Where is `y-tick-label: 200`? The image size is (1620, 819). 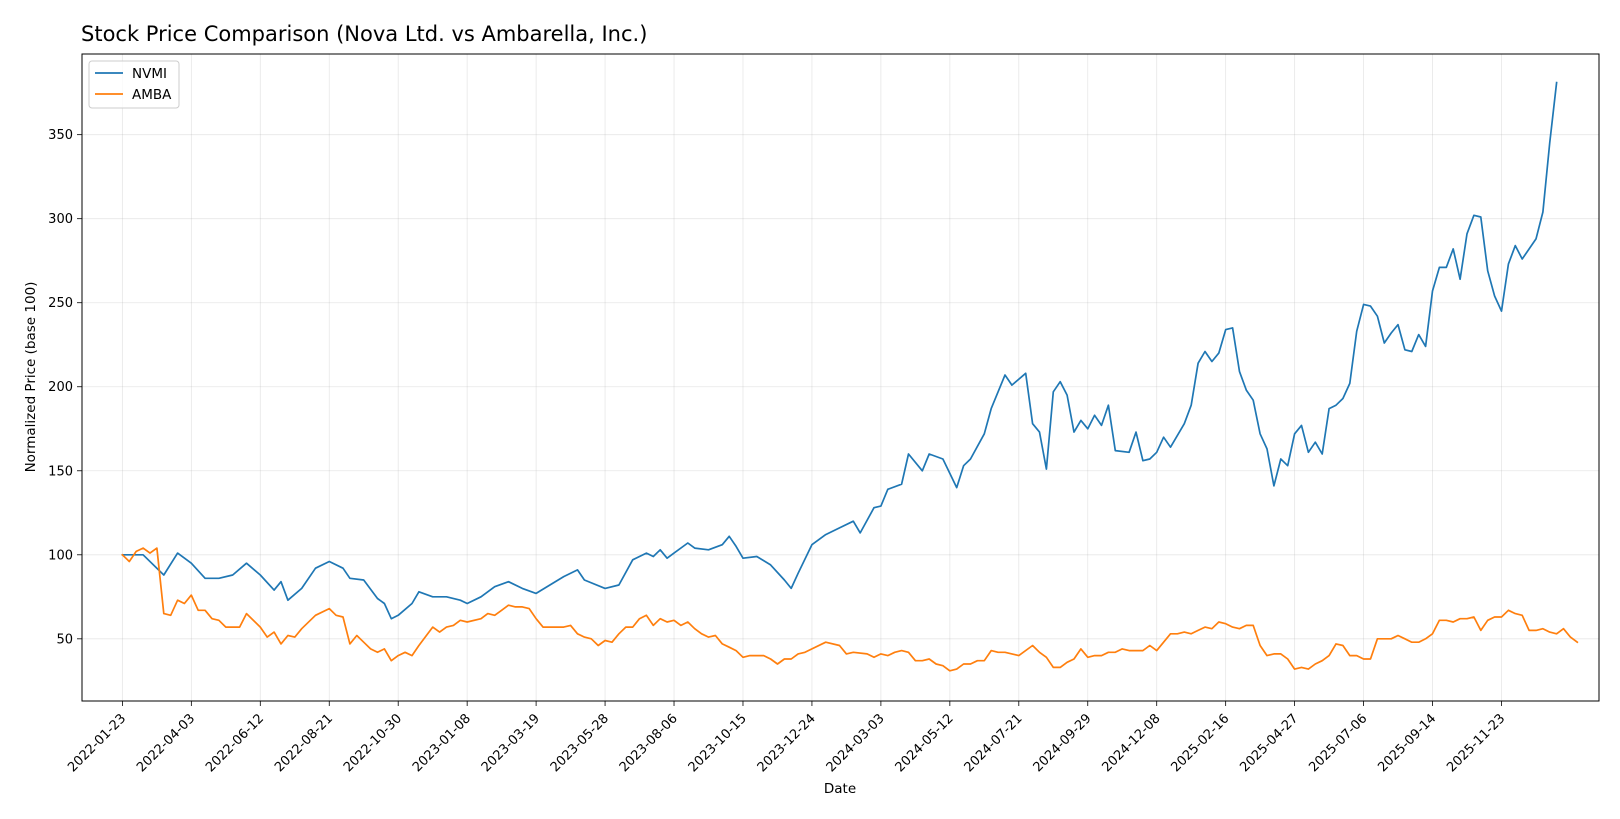
y-tick-label: 200 is located at coordinates (60, 387).